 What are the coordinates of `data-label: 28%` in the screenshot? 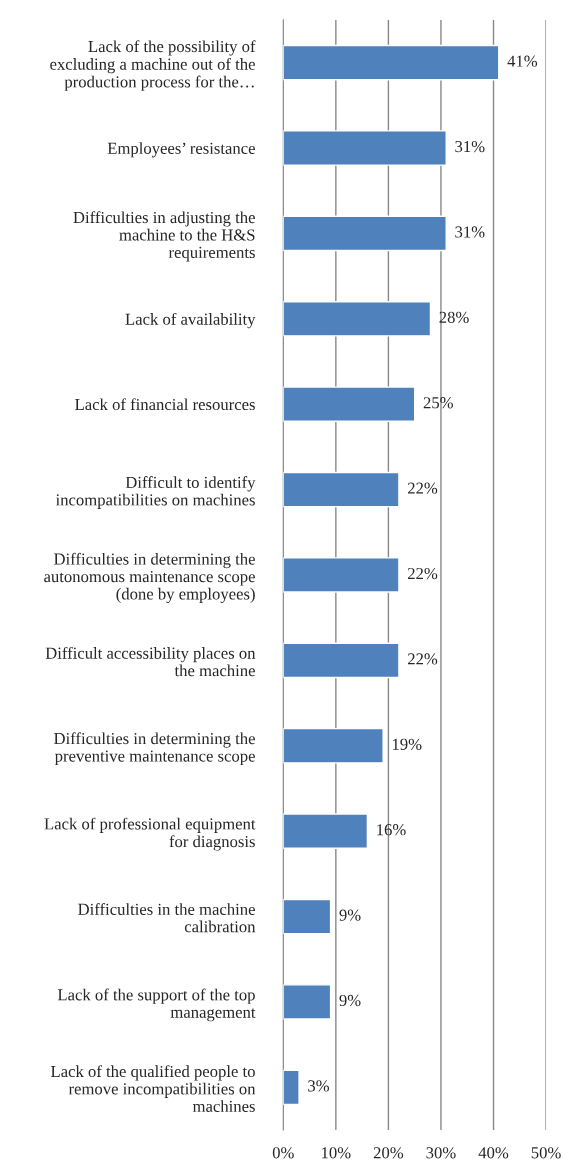 It's located at (454, 317).